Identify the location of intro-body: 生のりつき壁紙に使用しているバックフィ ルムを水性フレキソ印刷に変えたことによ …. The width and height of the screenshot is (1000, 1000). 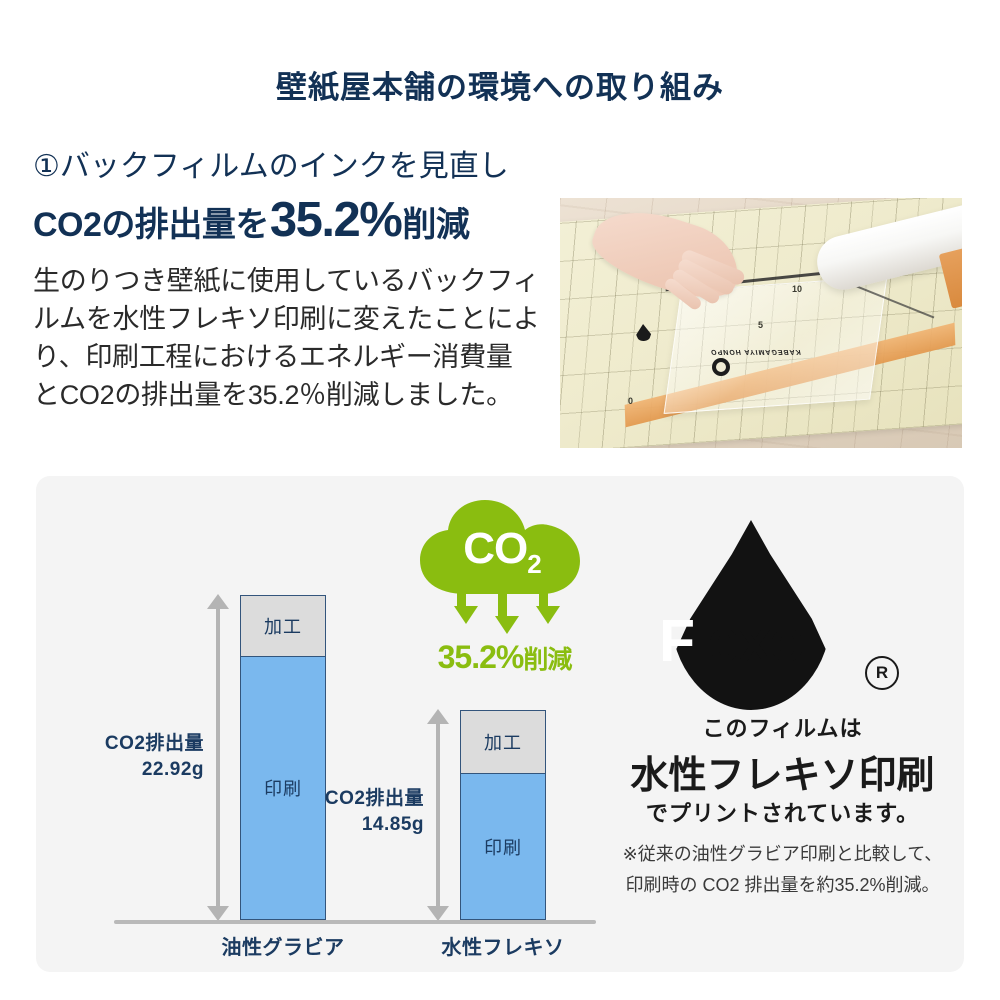
(286, 338).